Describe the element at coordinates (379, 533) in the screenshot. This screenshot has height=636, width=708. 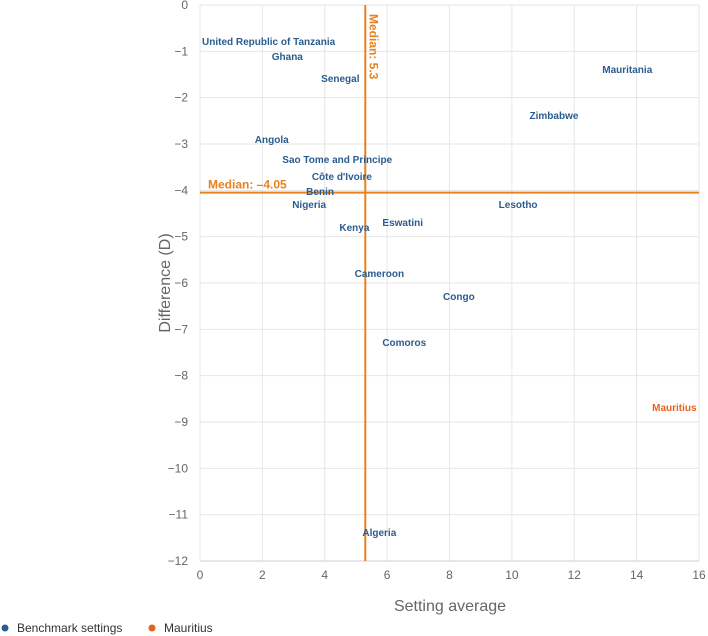
I see `data-point-label: Algeria` at that location.